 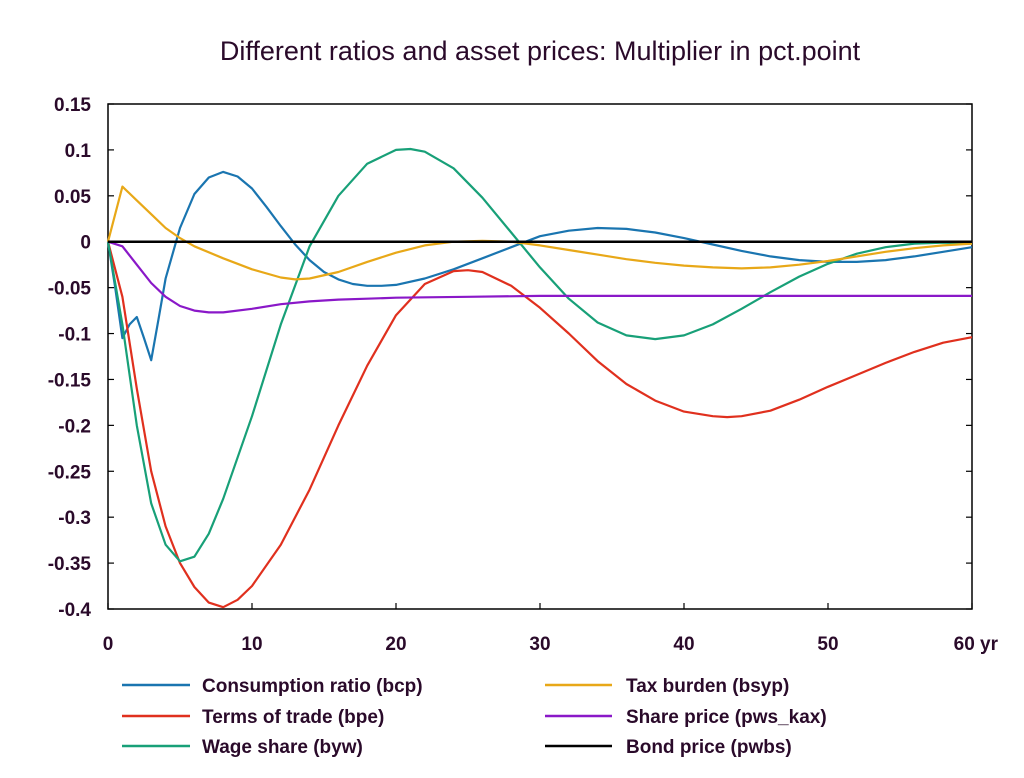 What do you see at coordinates (683, 644) in the screenshot?
I see `x-tick-label: 40` at bounding box center [683, 644].